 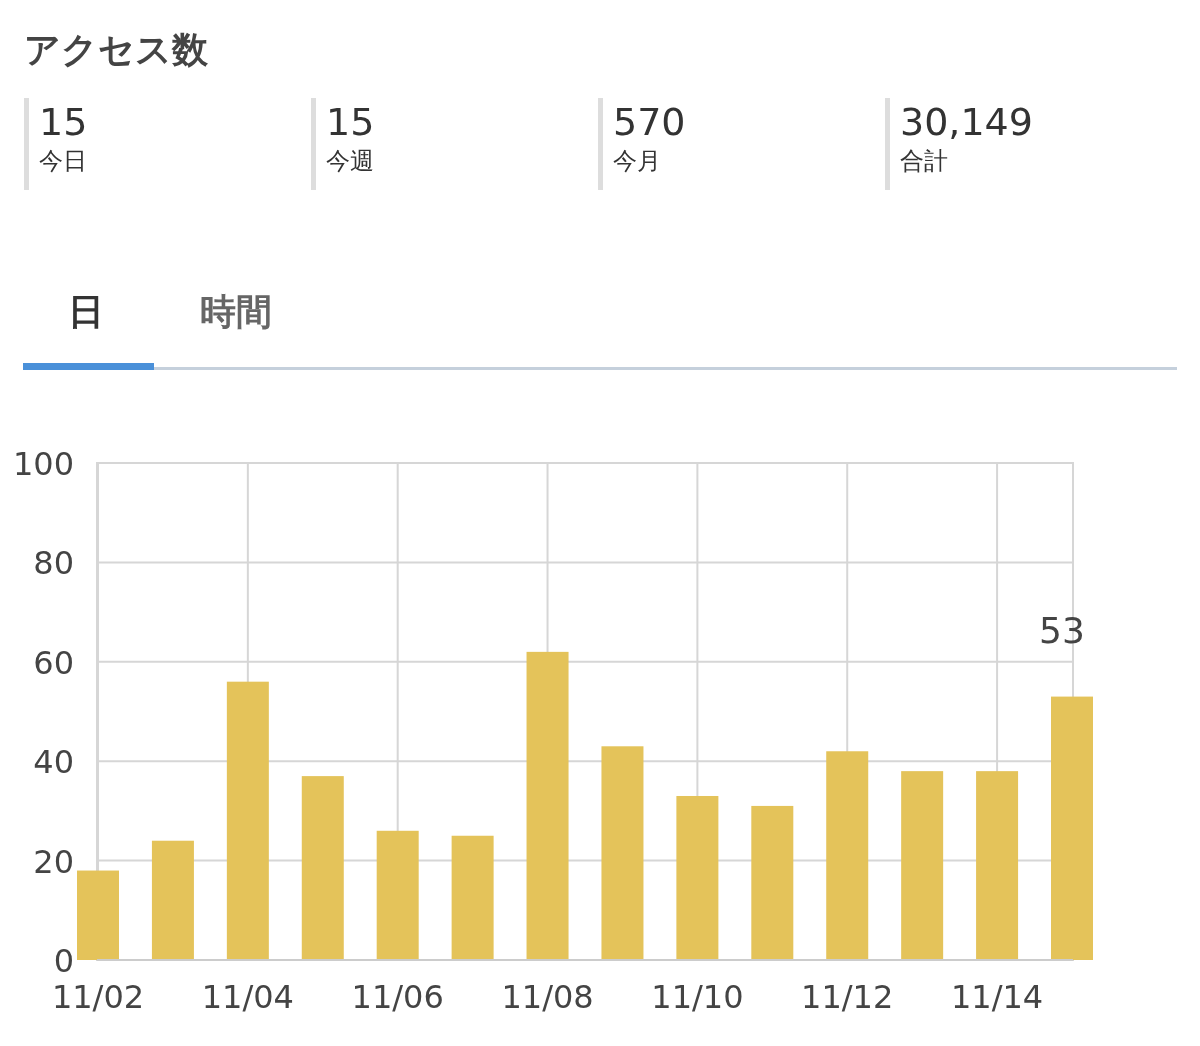 I want to click on x-tick-label: 11/06, so click(x=397, y=997).